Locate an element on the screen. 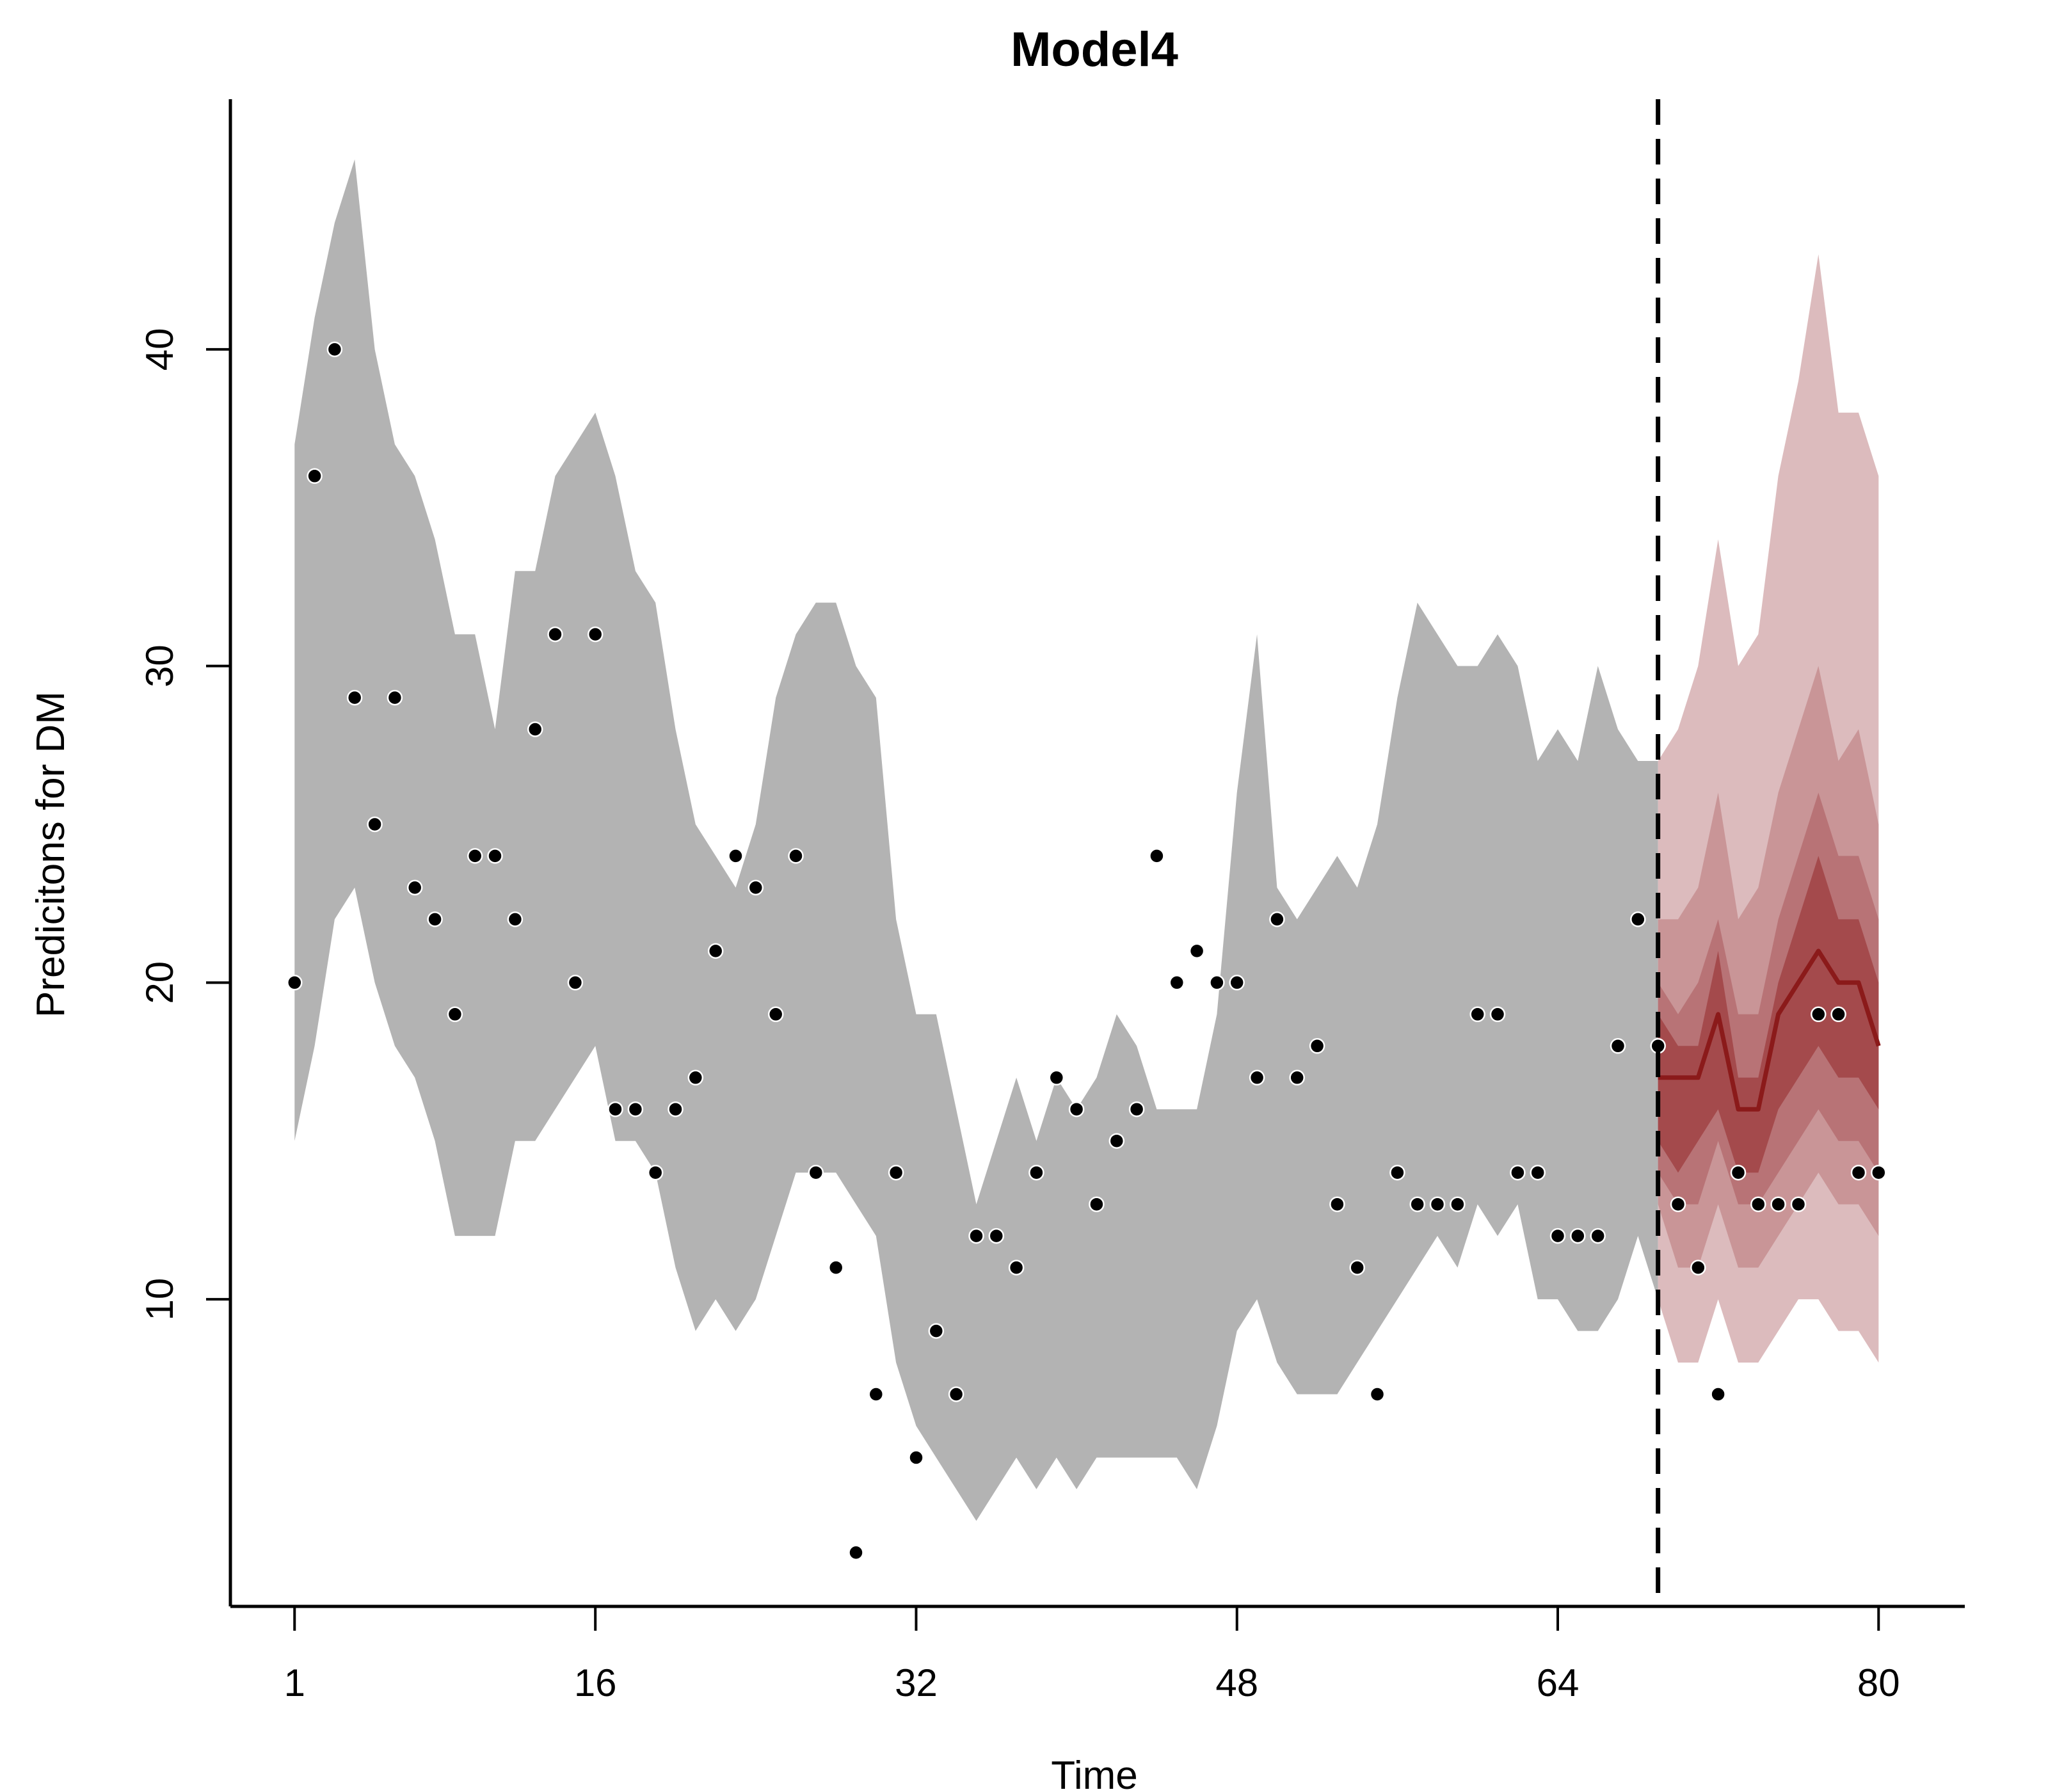  y-tick-label: 10 is located at coordinates (159, 1299).